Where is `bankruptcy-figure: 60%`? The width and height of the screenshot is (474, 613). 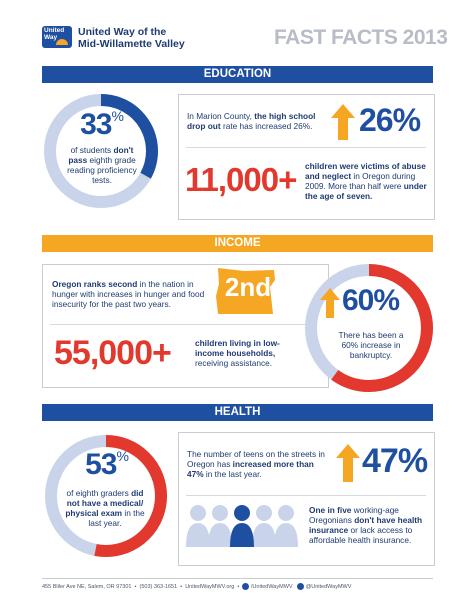 bankruptcy-figure: 60% is located at coordinates (371, 300).